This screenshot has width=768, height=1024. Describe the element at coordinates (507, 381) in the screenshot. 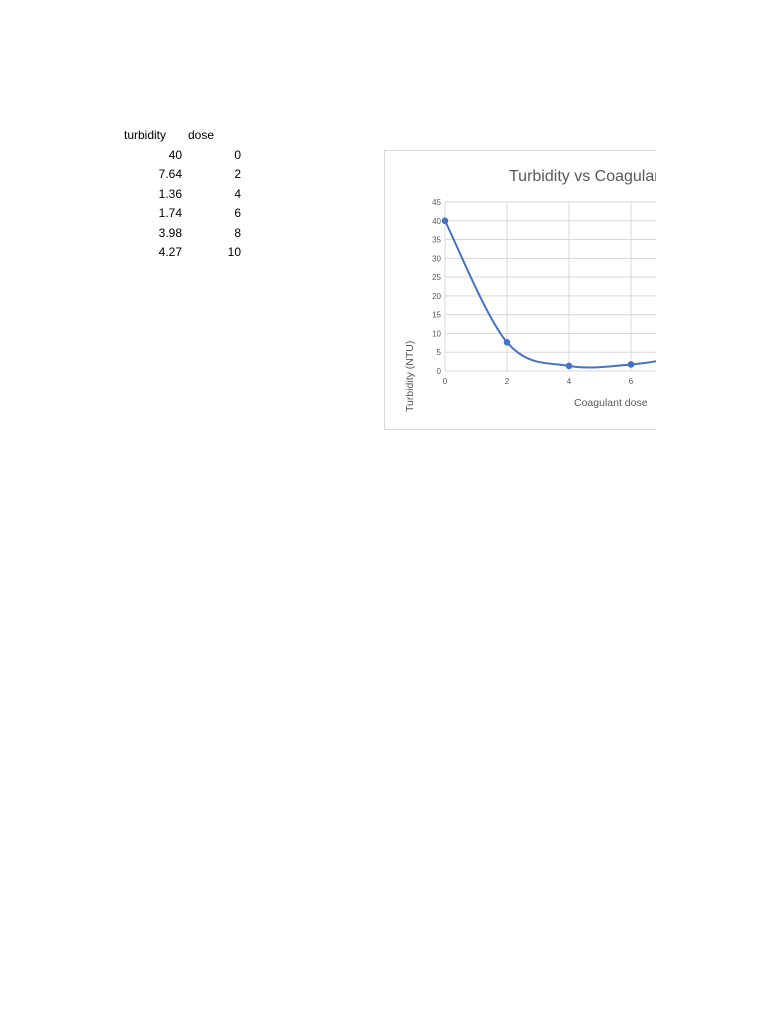

I see `x-tick-label: 2` at that location.